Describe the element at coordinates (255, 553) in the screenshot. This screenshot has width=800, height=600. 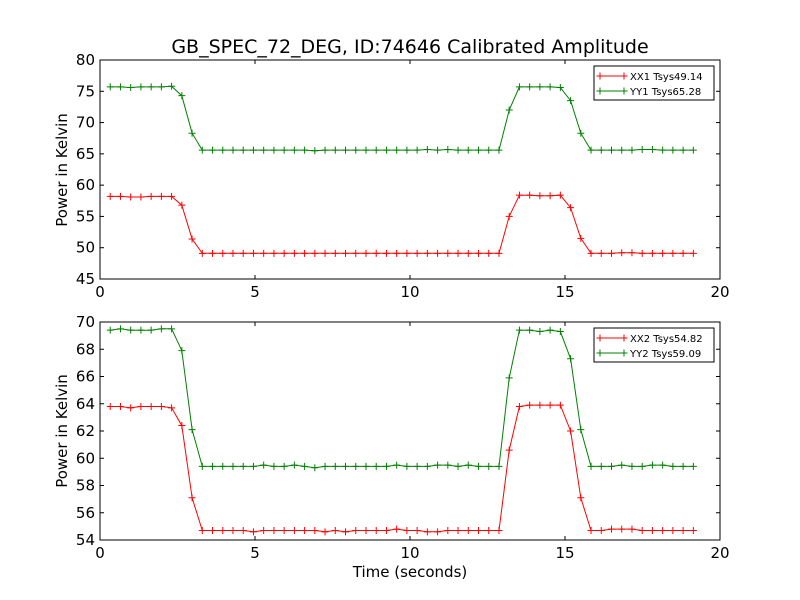
I see `x-tick-label: 5` at that location.